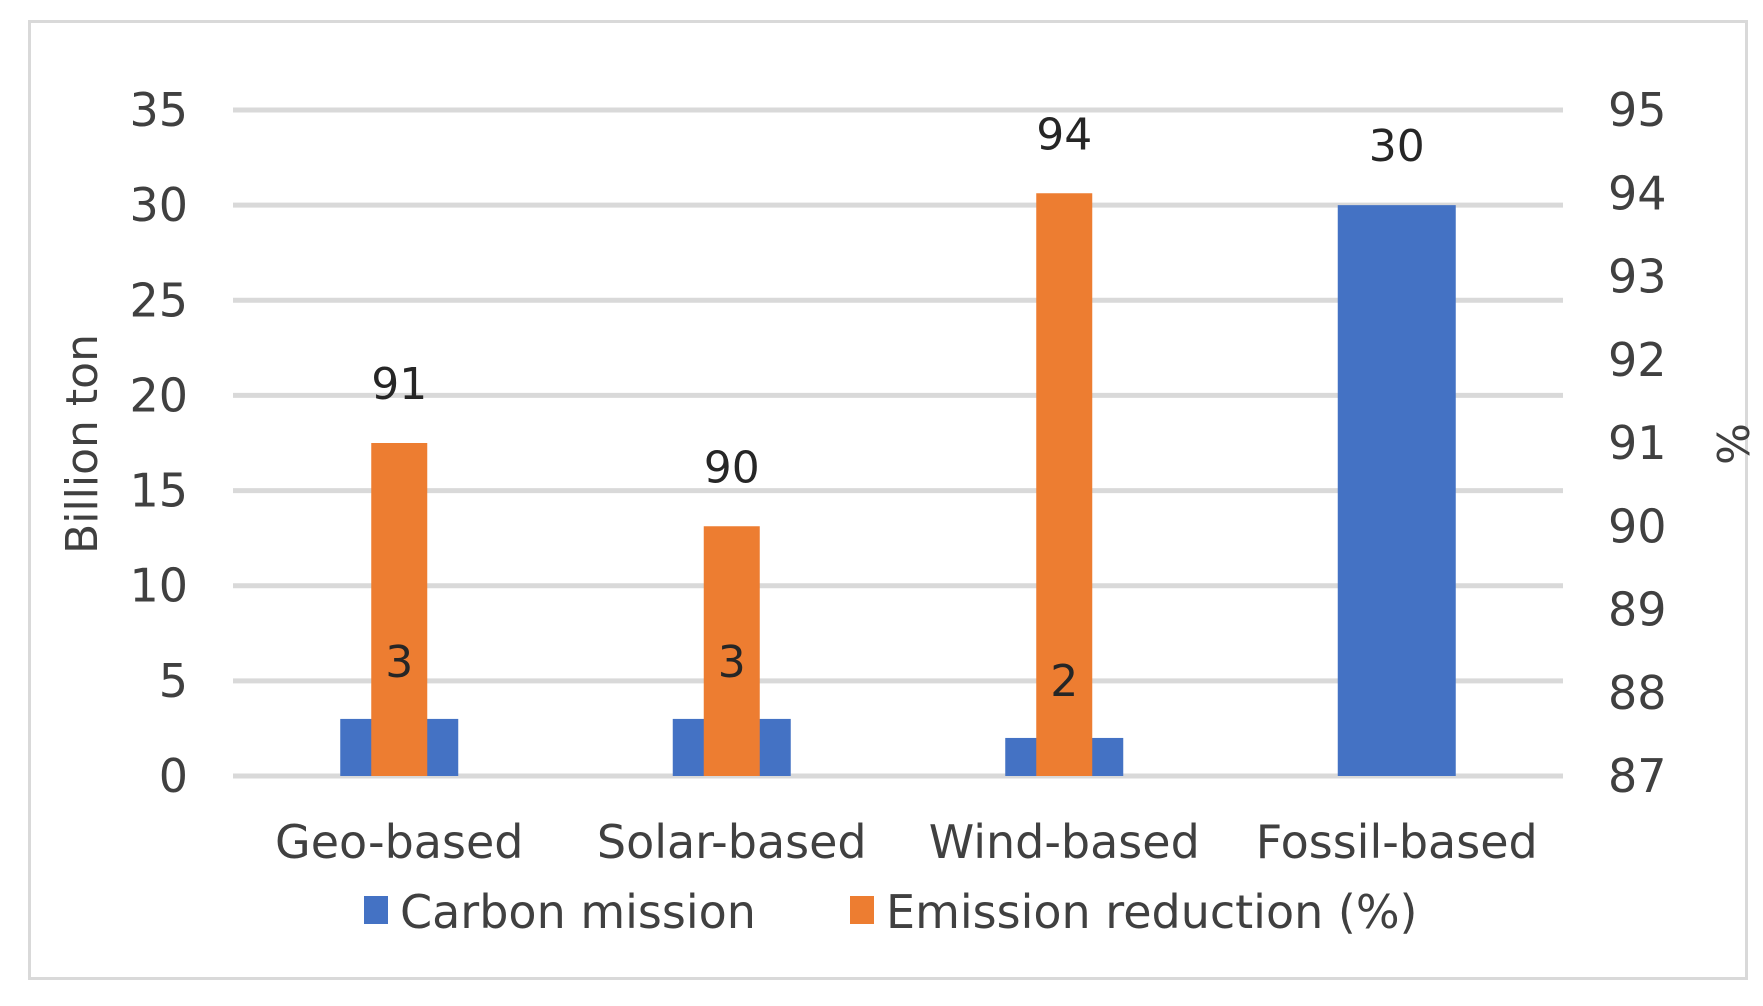  I want to click on y-tick-label: 35, so click(158, 110).